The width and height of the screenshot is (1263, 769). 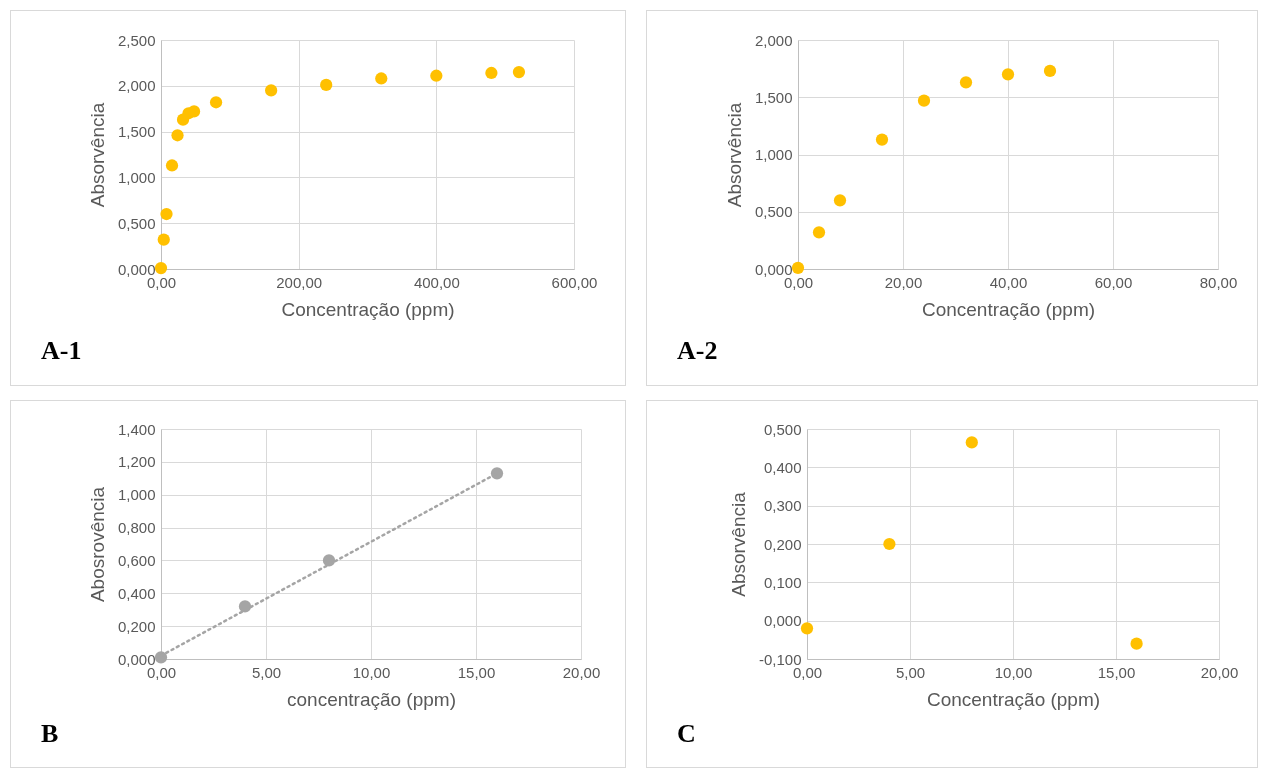 I want to click on x-tick-label: 200,00, so click(x=299, y=282).